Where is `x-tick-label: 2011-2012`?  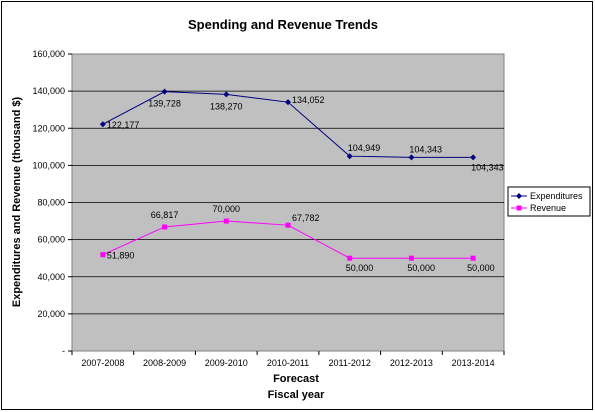 x-tick-label: 2011-2012 is located at coordinates (350, 363).